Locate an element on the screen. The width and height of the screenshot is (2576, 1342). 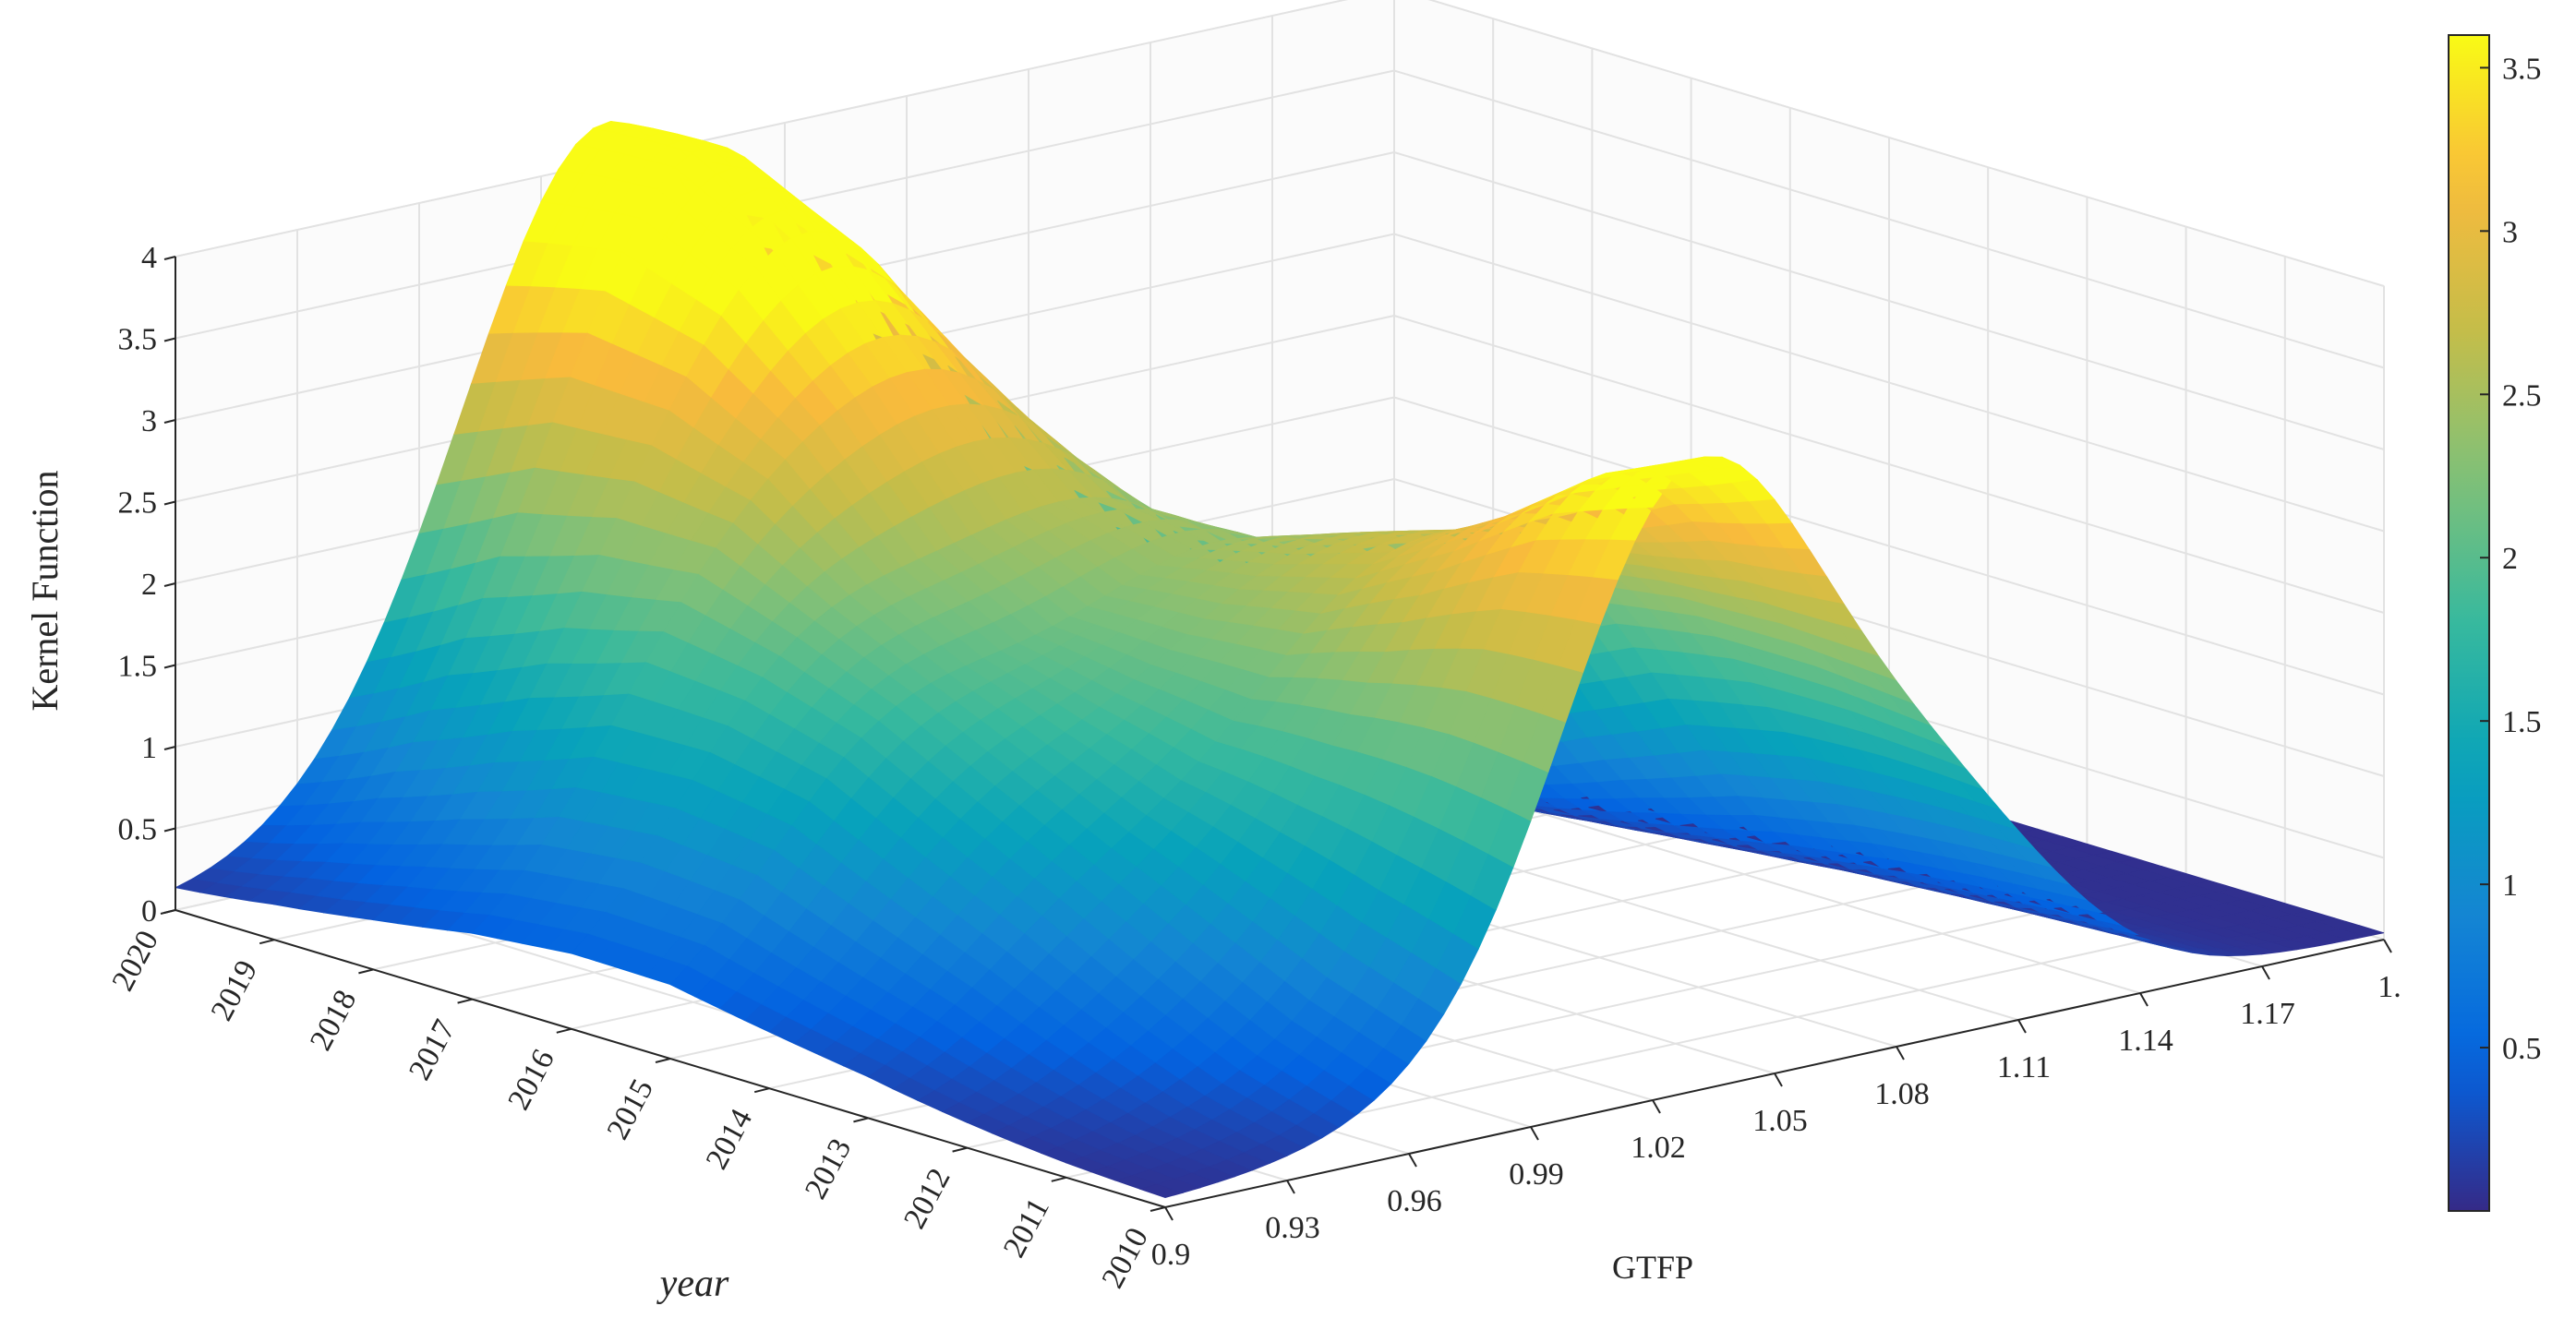
x-axis-label: GTFP is located at coordinates (1652, 1267).